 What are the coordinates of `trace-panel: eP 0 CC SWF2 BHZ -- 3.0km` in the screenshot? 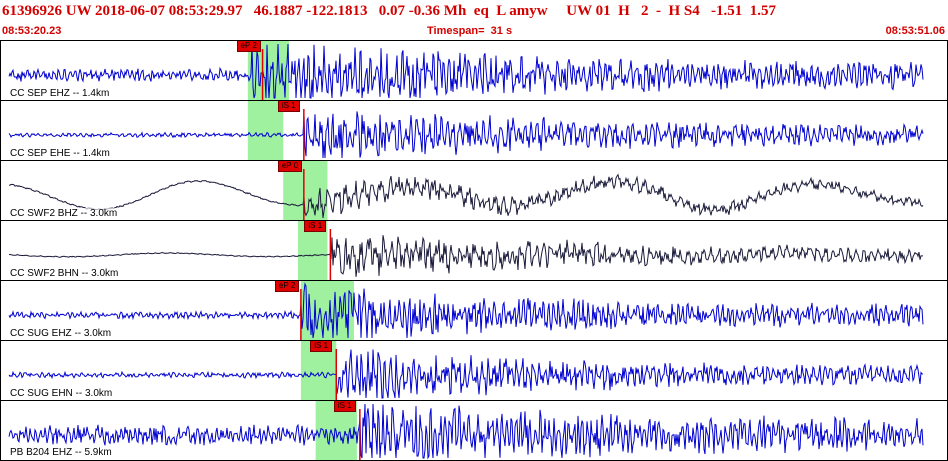 It's located at (474, 190).